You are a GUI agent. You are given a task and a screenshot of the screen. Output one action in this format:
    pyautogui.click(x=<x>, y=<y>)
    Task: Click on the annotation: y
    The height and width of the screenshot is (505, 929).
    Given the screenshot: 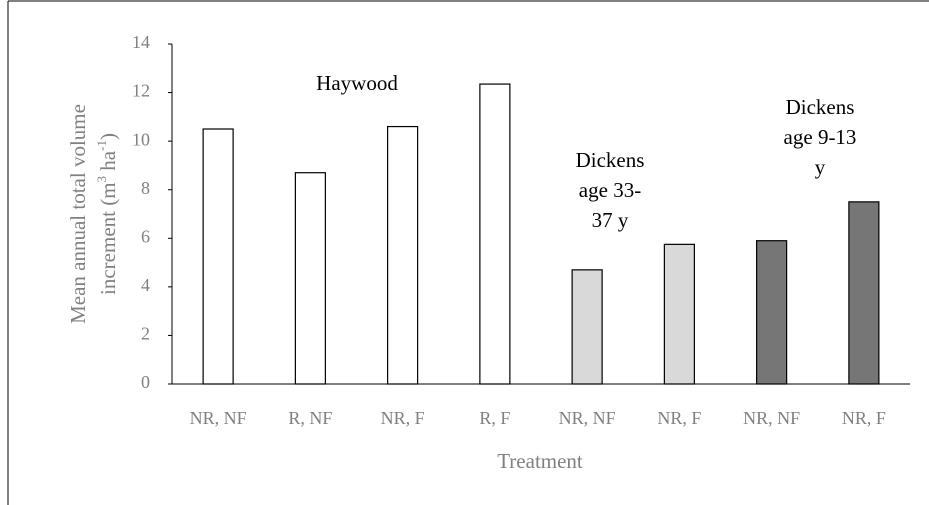 What is the action you would take?
    pyautogui.click(x=820, y=167)
    